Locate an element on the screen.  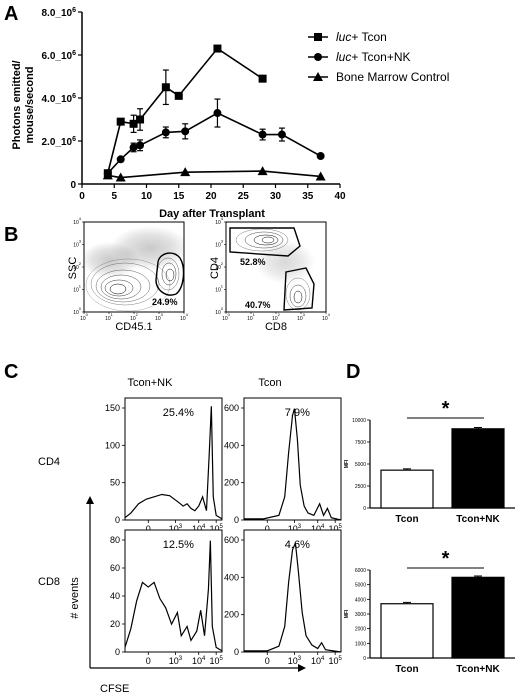
x-tick-label: 30 is located at coordinates (276, 196).